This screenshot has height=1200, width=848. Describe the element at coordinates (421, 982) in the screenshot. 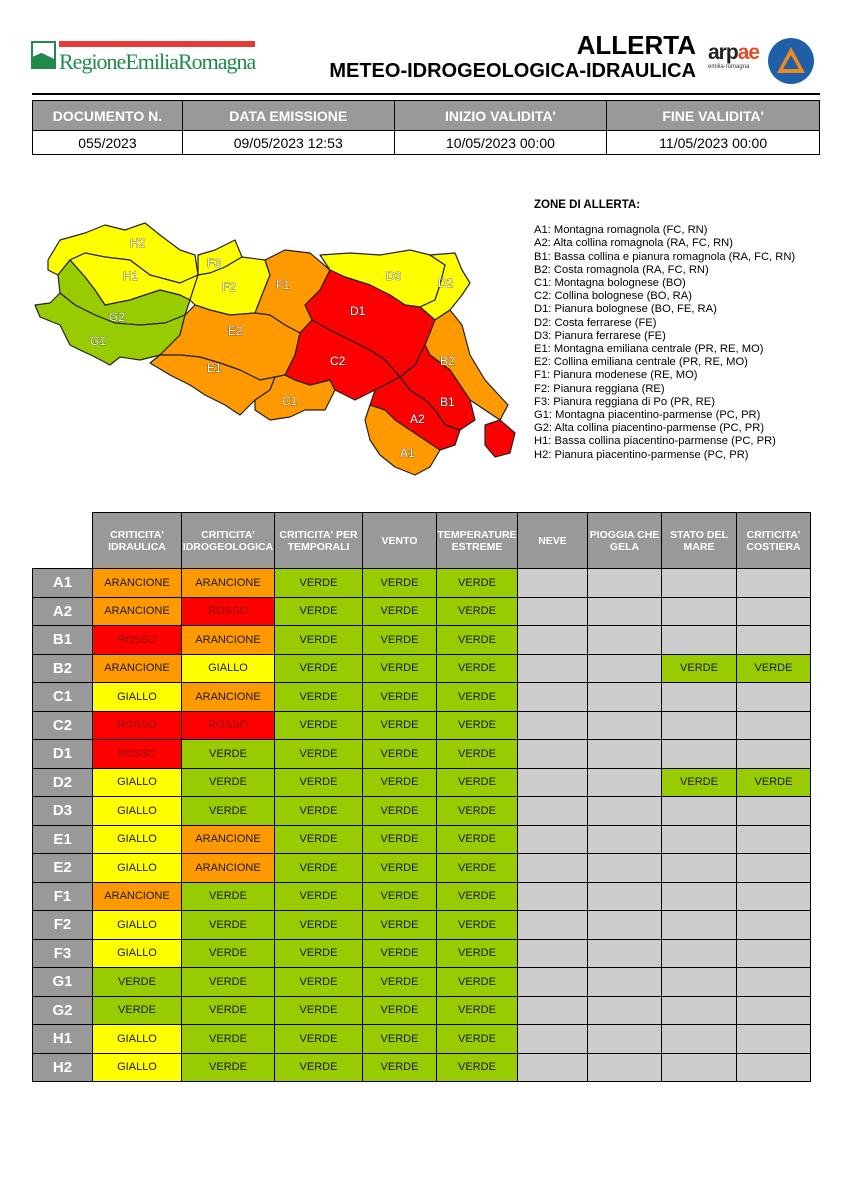

I see `table-row: G1 VERDE VERDE VERDE VERDE VERDE` at that location.